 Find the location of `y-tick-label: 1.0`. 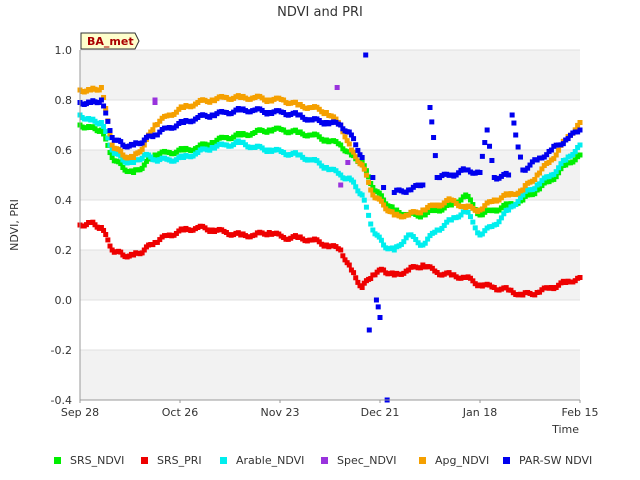

y-tick-label: 1.0 is located at coordinates (64, 50).